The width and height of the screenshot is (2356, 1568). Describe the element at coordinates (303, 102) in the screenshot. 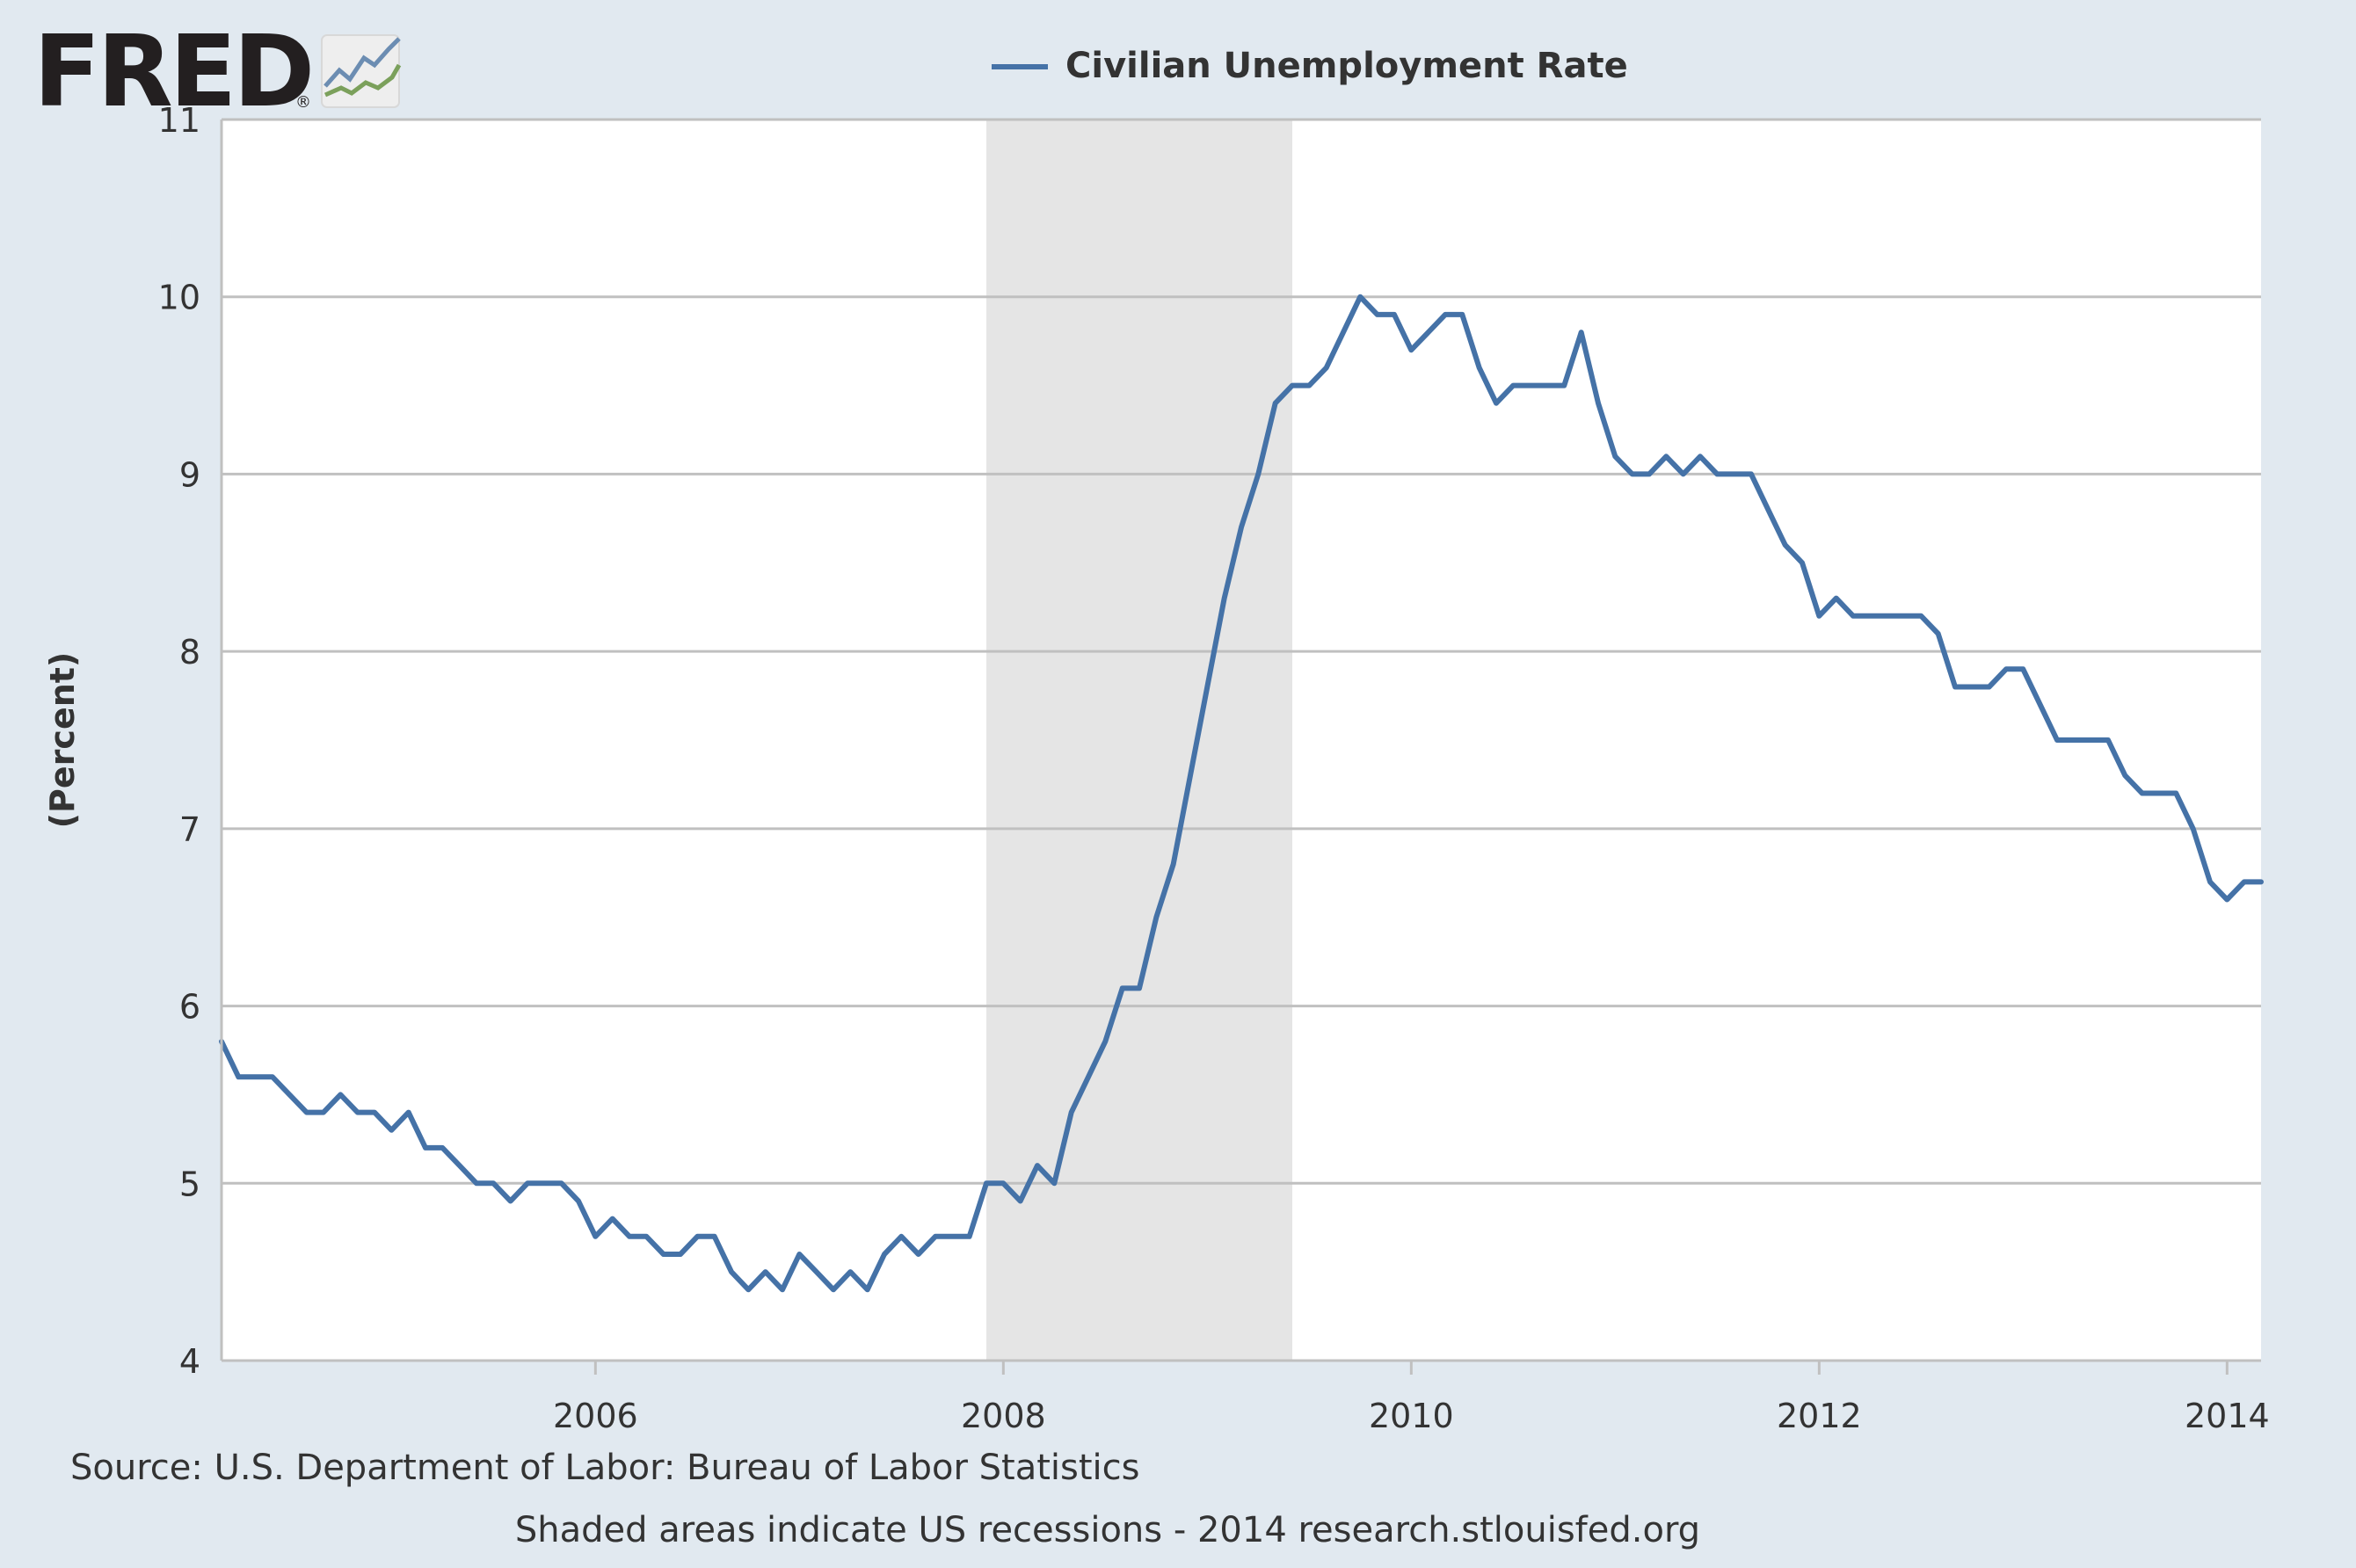

I see `fred-logo-registered-mark: ®` at that location.